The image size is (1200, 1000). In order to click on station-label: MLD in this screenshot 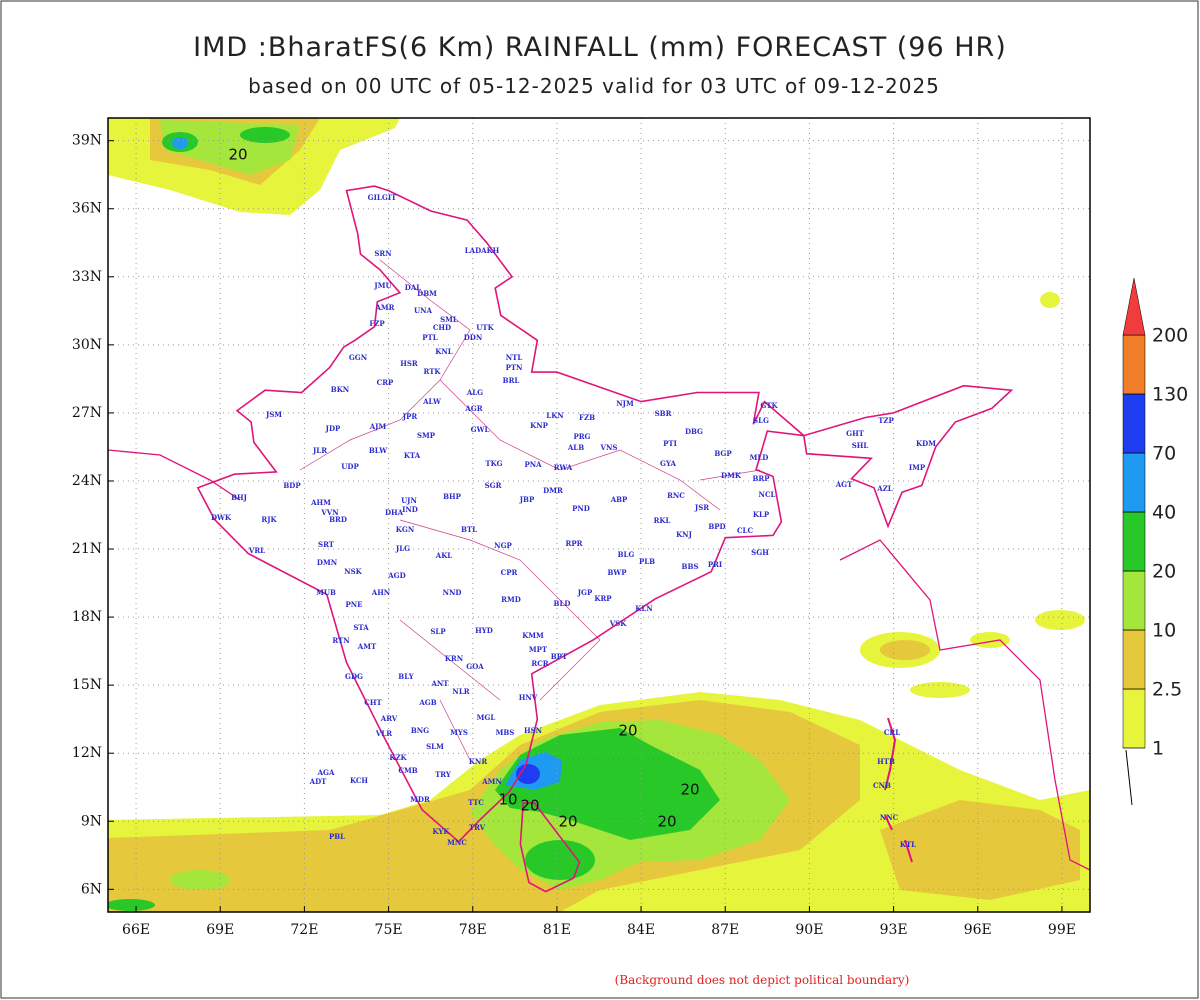, I will do `click(759, 457)`.